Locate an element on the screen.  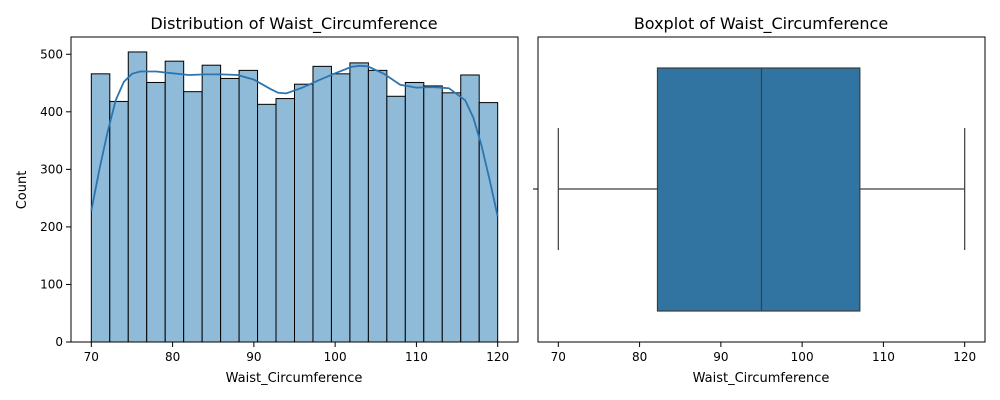
histogram-x-axis-label: Waist_Circumference is located at coordinates (294, 378).